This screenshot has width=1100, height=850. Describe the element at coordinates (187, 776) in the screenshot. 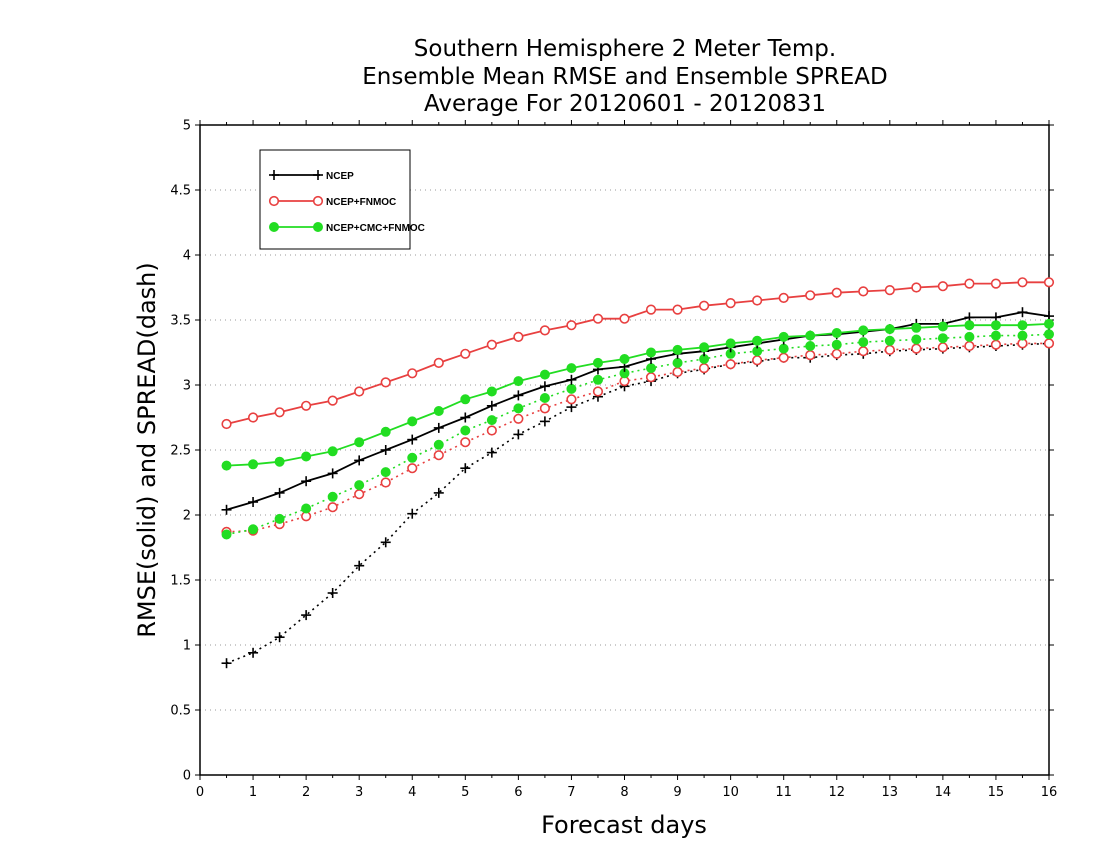

I see `y-tick-label: 0` at that location.